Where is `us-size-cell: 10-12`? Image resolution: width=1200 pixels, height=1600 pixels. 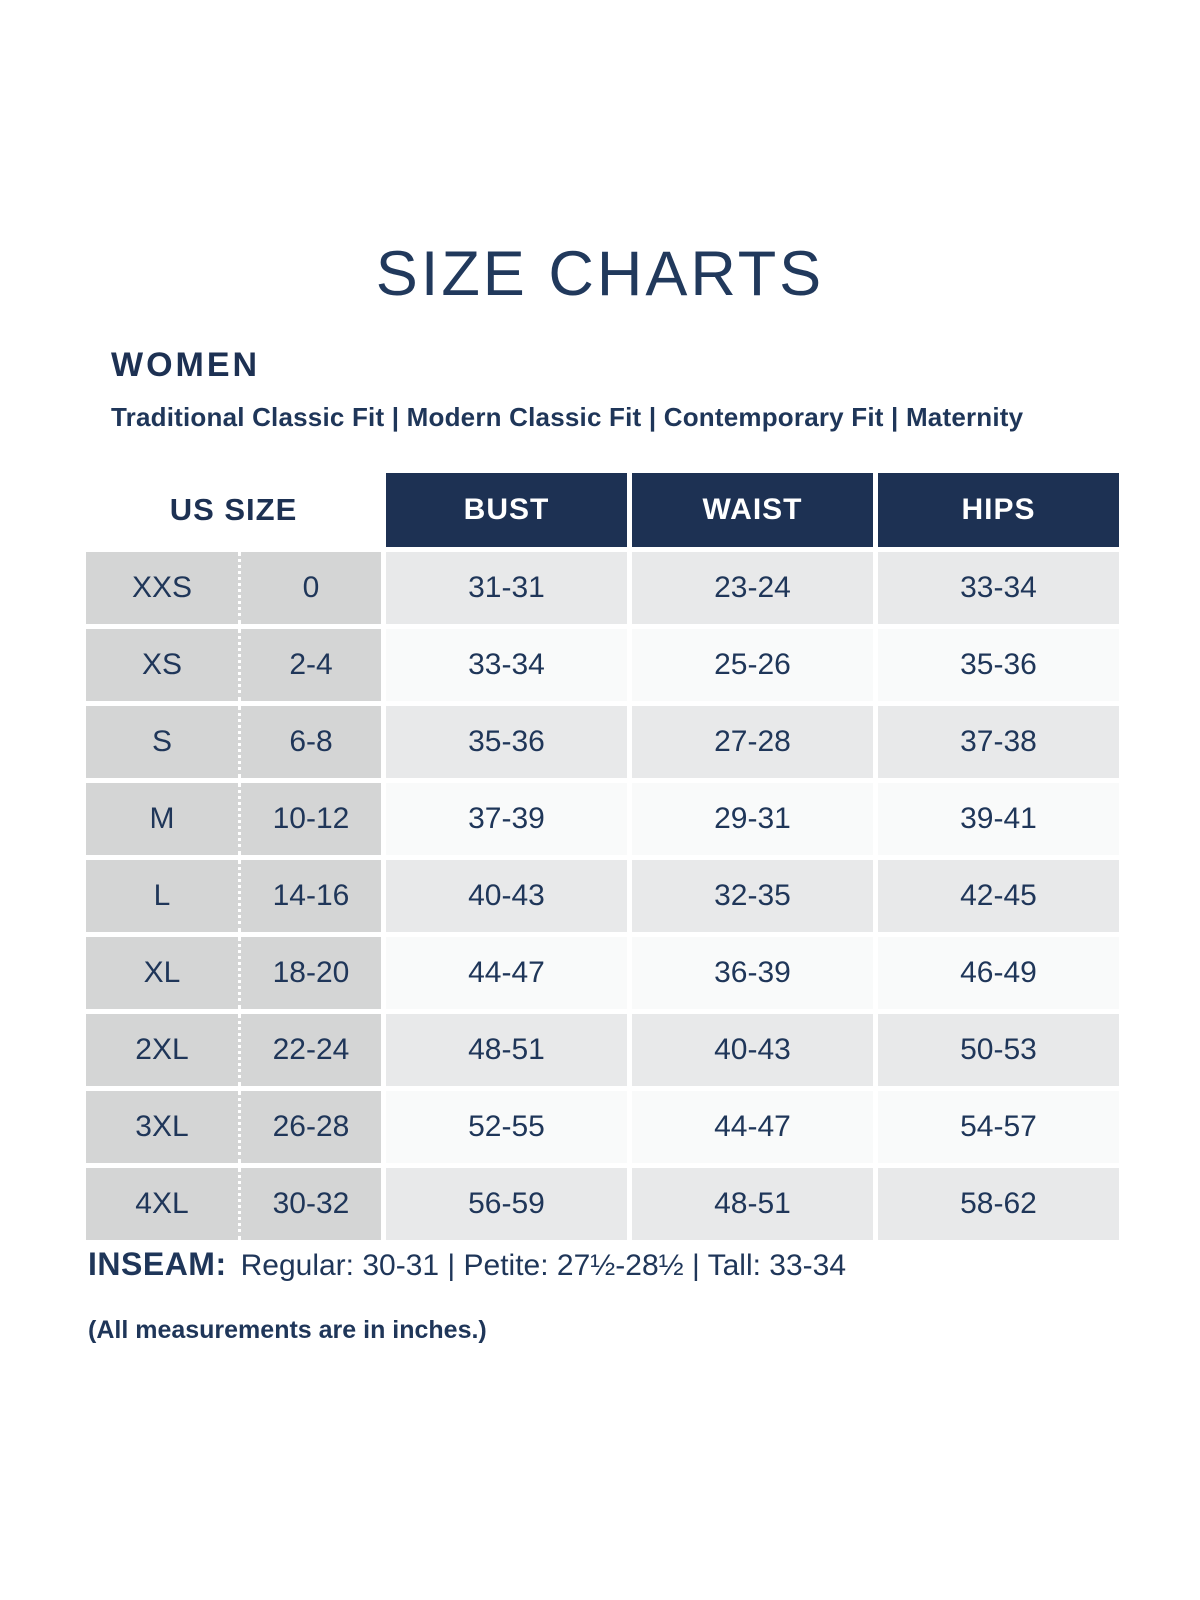 us-size-cell: 10-12 is located at coordinates (309, 819).